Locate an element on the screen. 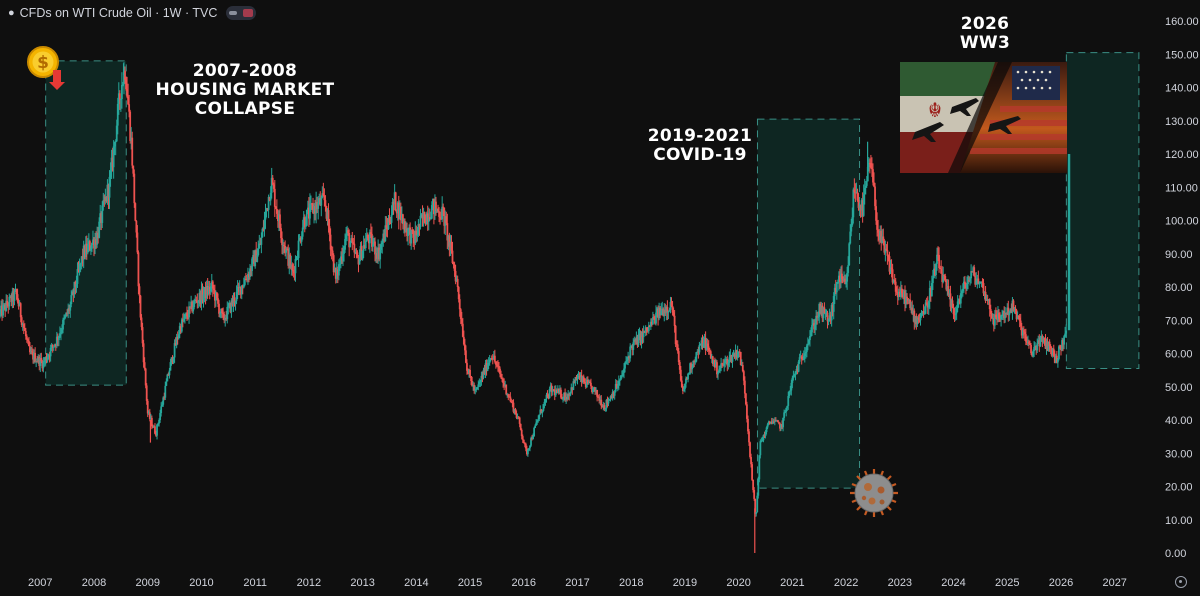 This screenshot has height=596, width=1200. y-tick-label: 160.00 is located at coordinates (1182, 22).